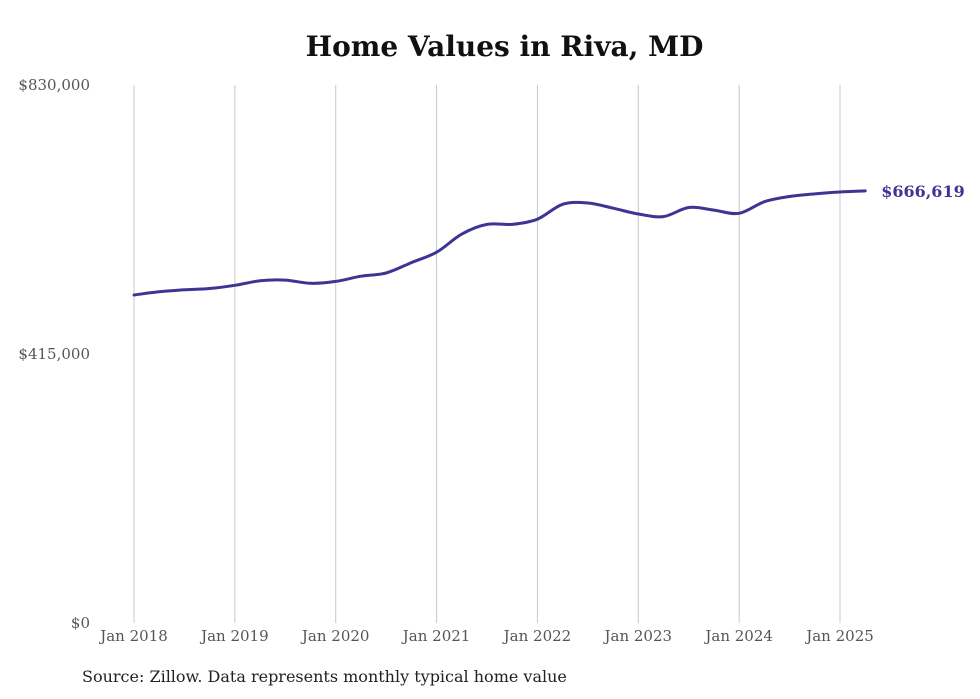  I want to click on x-tick-label: Jan 2019, so click(234, 636).